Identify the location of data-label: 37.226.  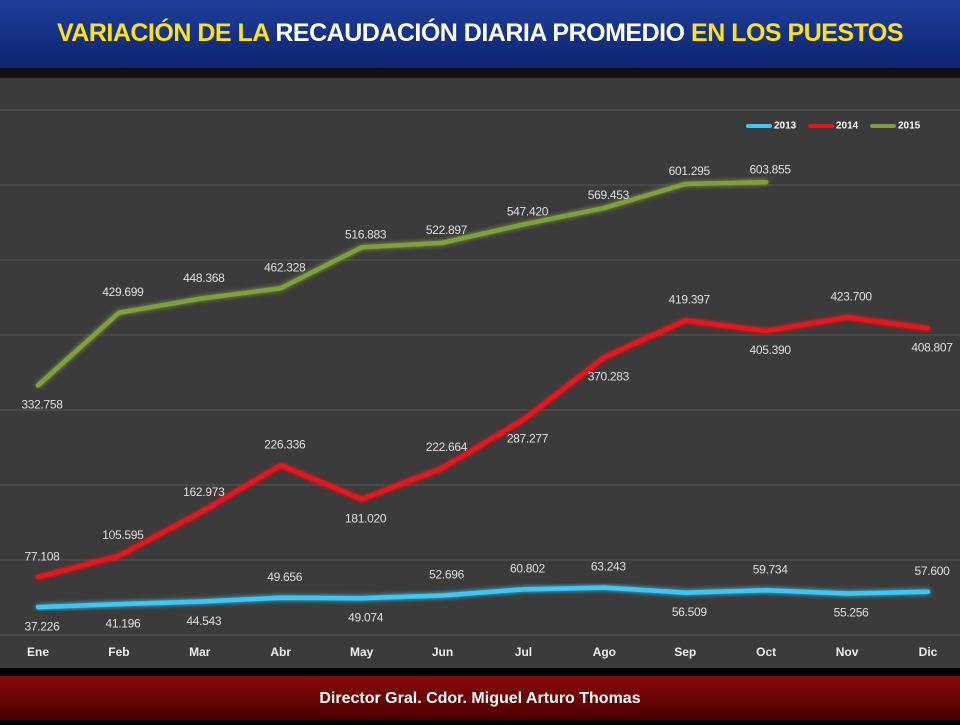
(43, 626).